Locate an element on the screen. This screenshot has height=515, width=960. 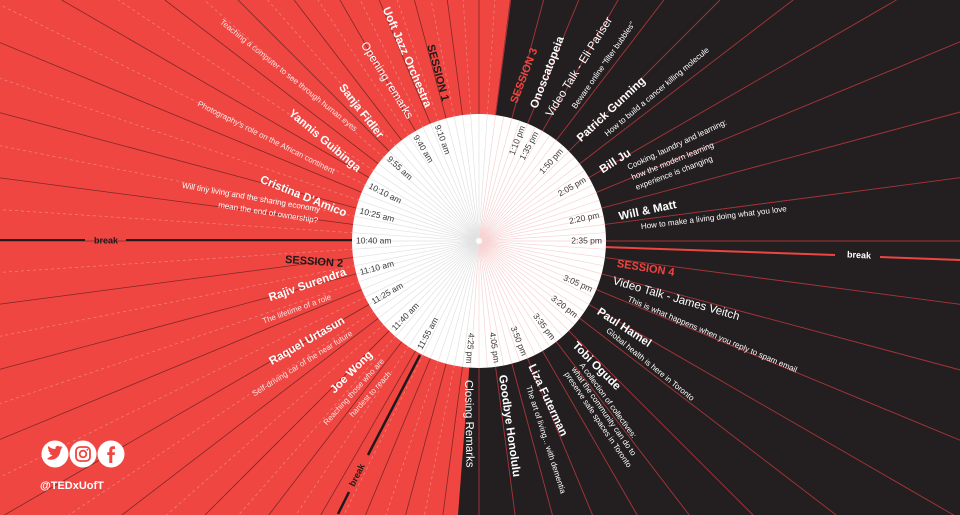
time-label: 4:05 pm is located at coordinates (495, 348).